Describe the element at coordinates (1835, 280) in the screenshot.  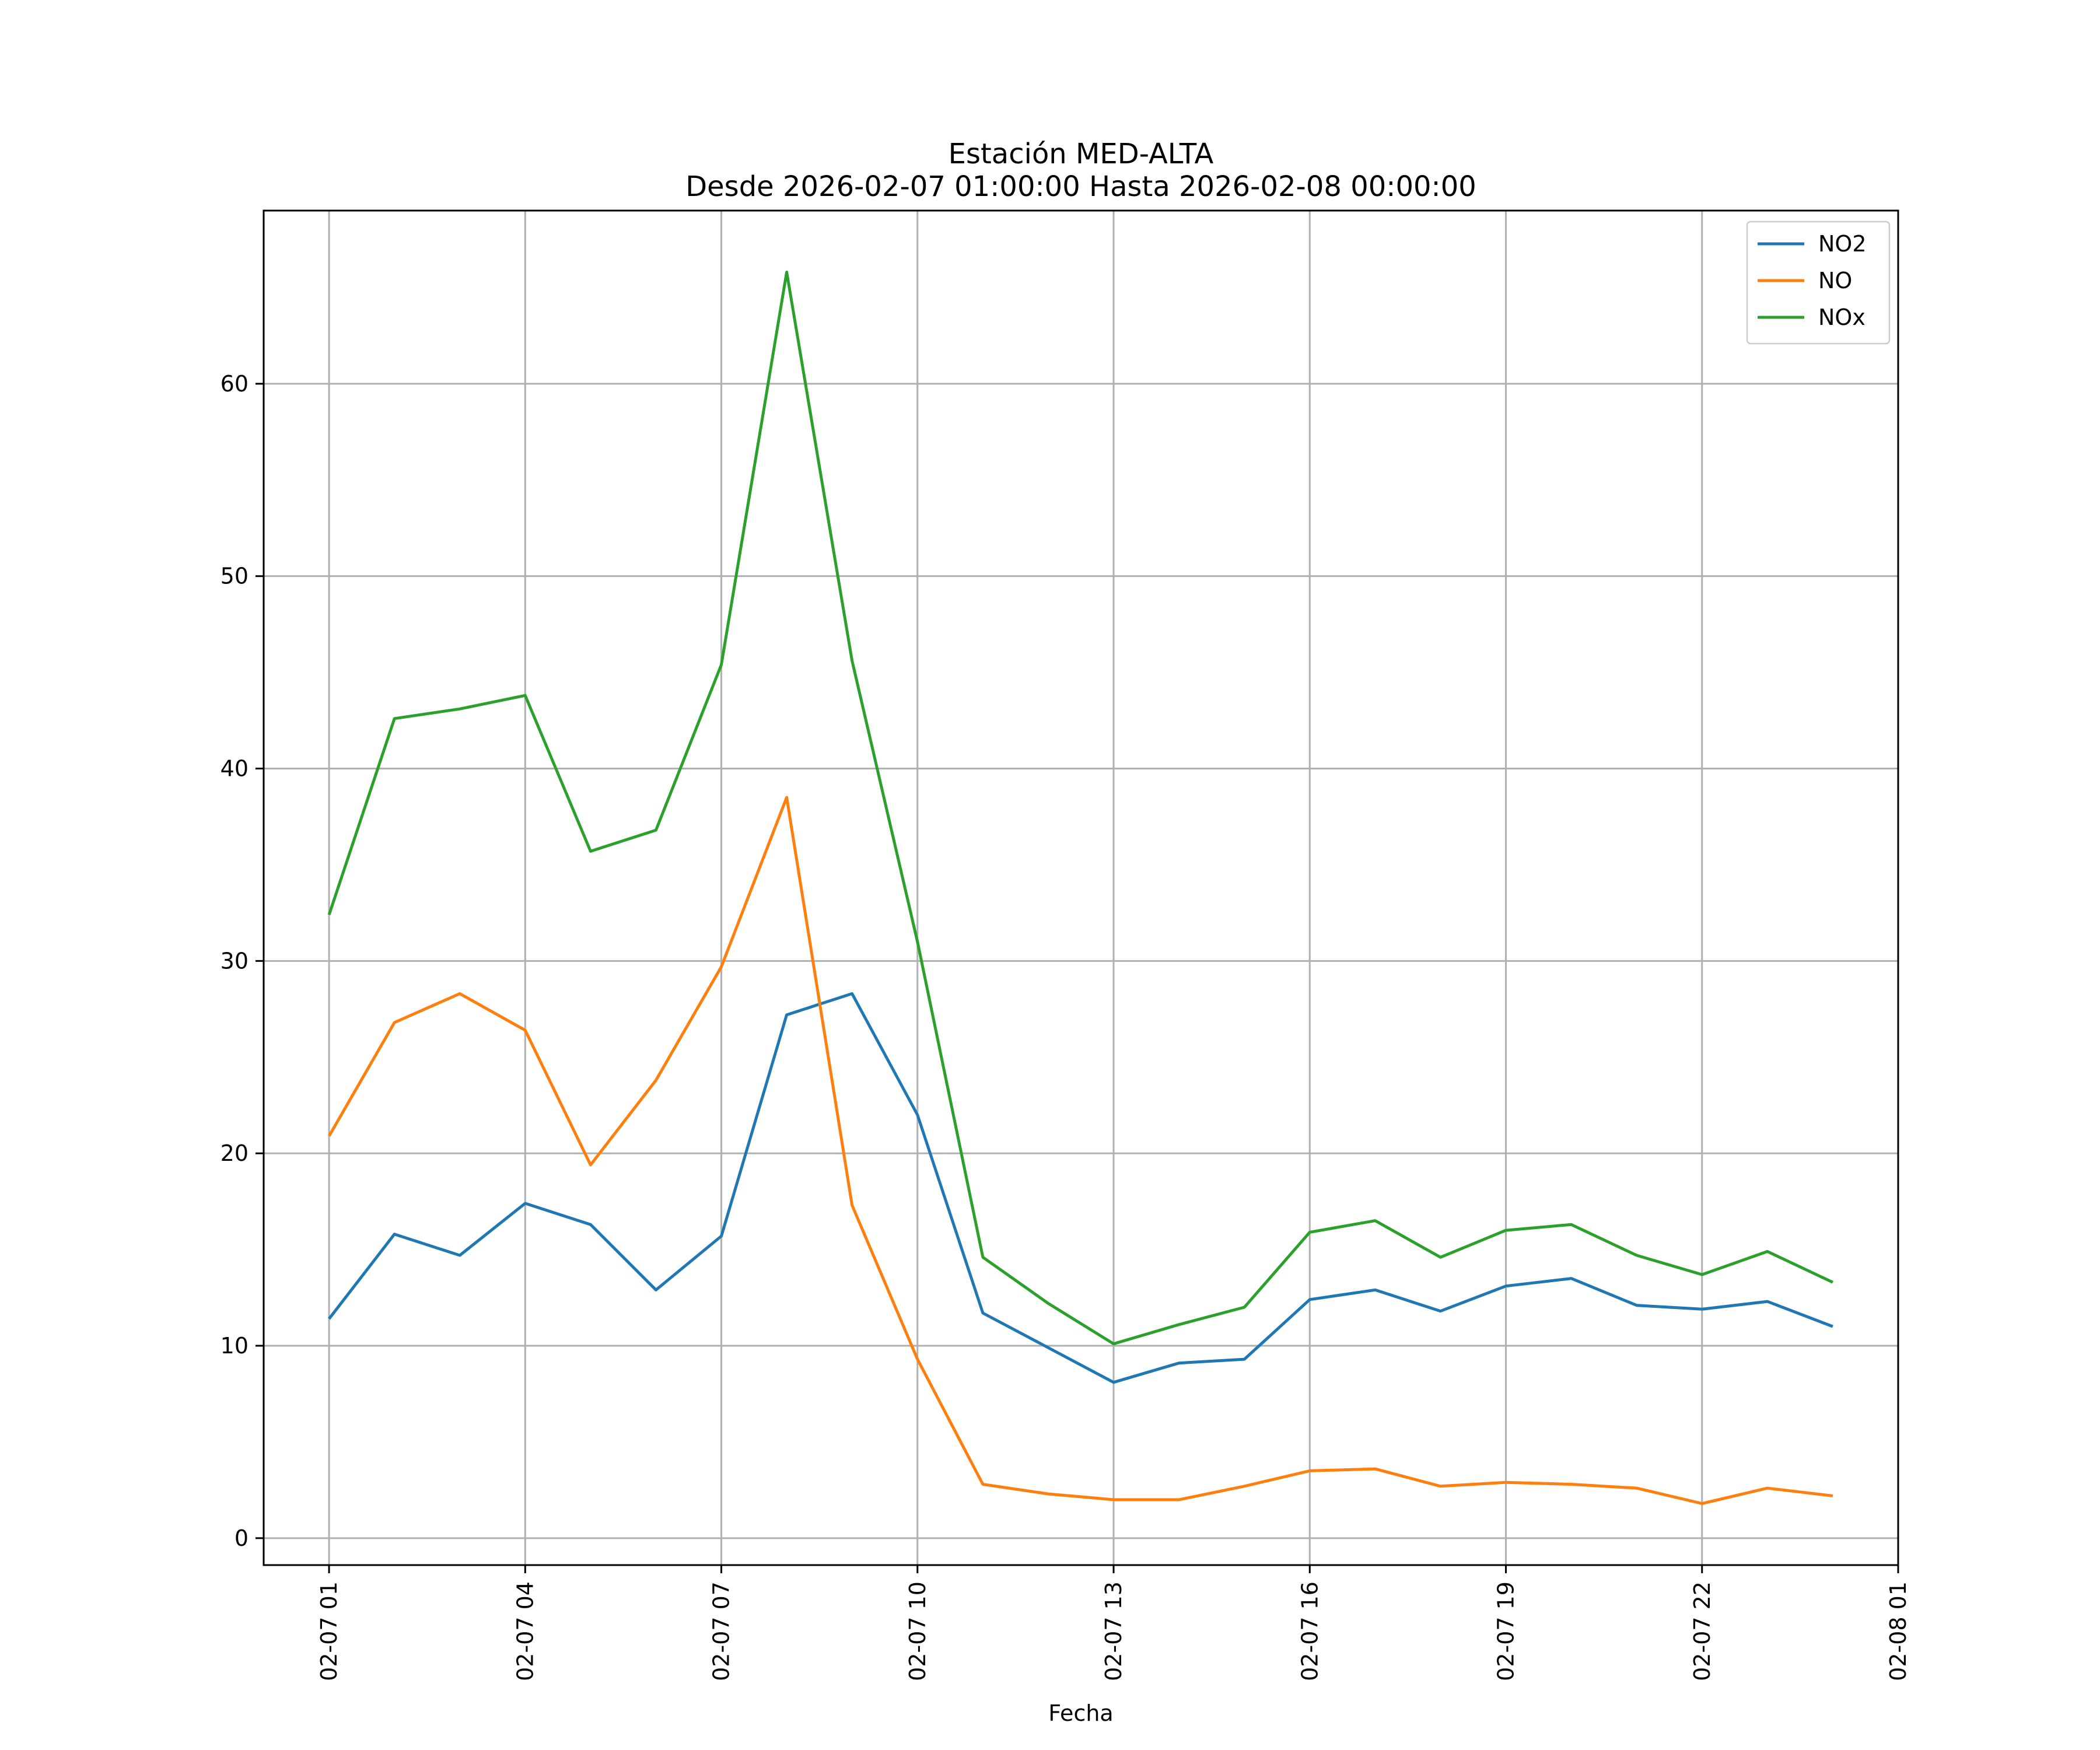
I see `legend-label-no: NO` at that location.